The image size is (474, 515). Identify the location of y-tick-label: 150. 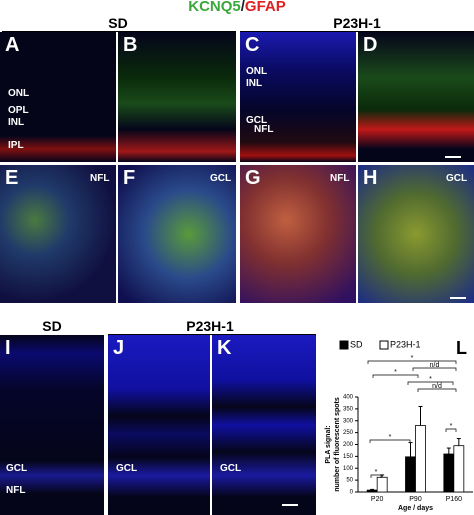
(348, 457).